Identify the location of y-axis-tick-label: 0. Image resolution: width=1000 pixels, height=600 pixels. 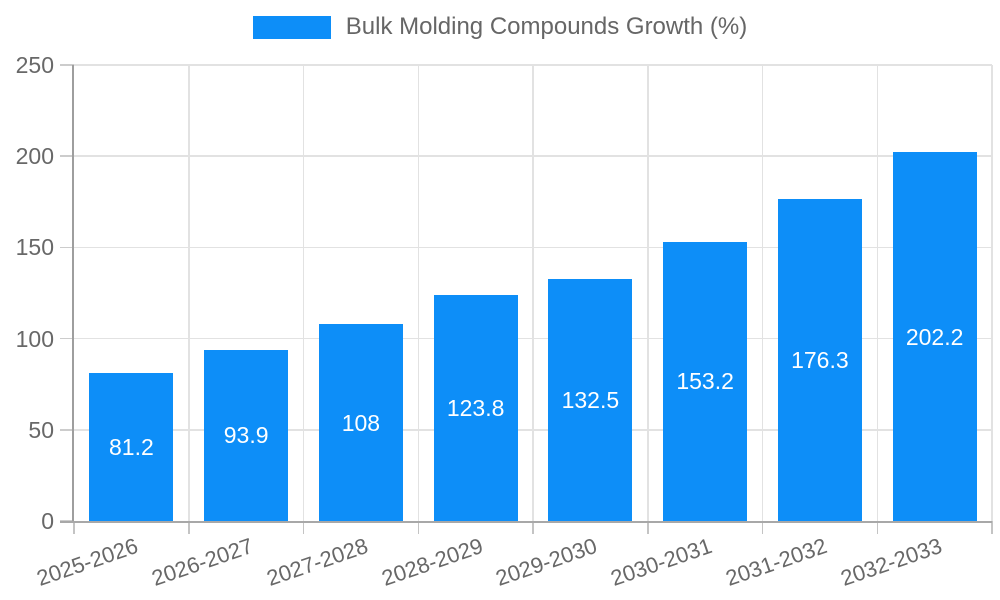
(47, 521).